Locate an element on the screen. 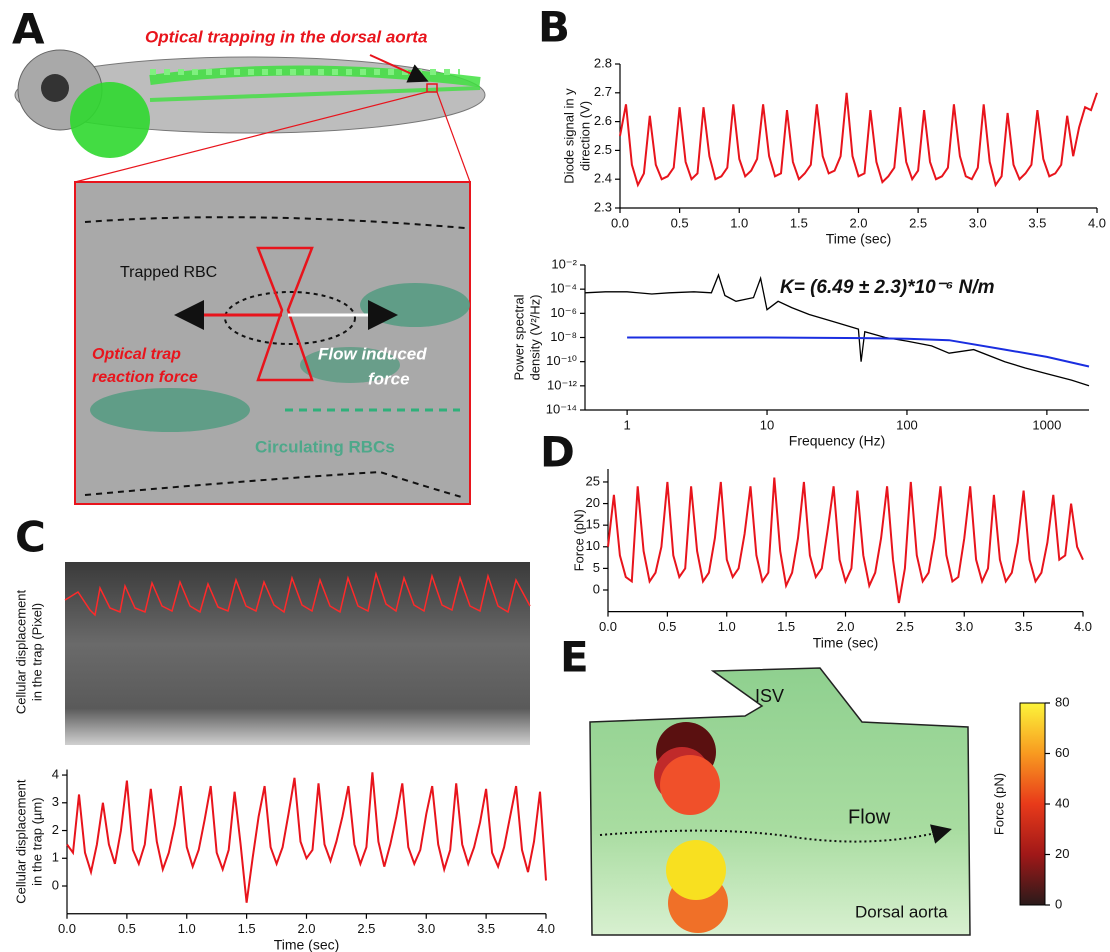  annotation: reaction force is located at coordinates (145, 377).